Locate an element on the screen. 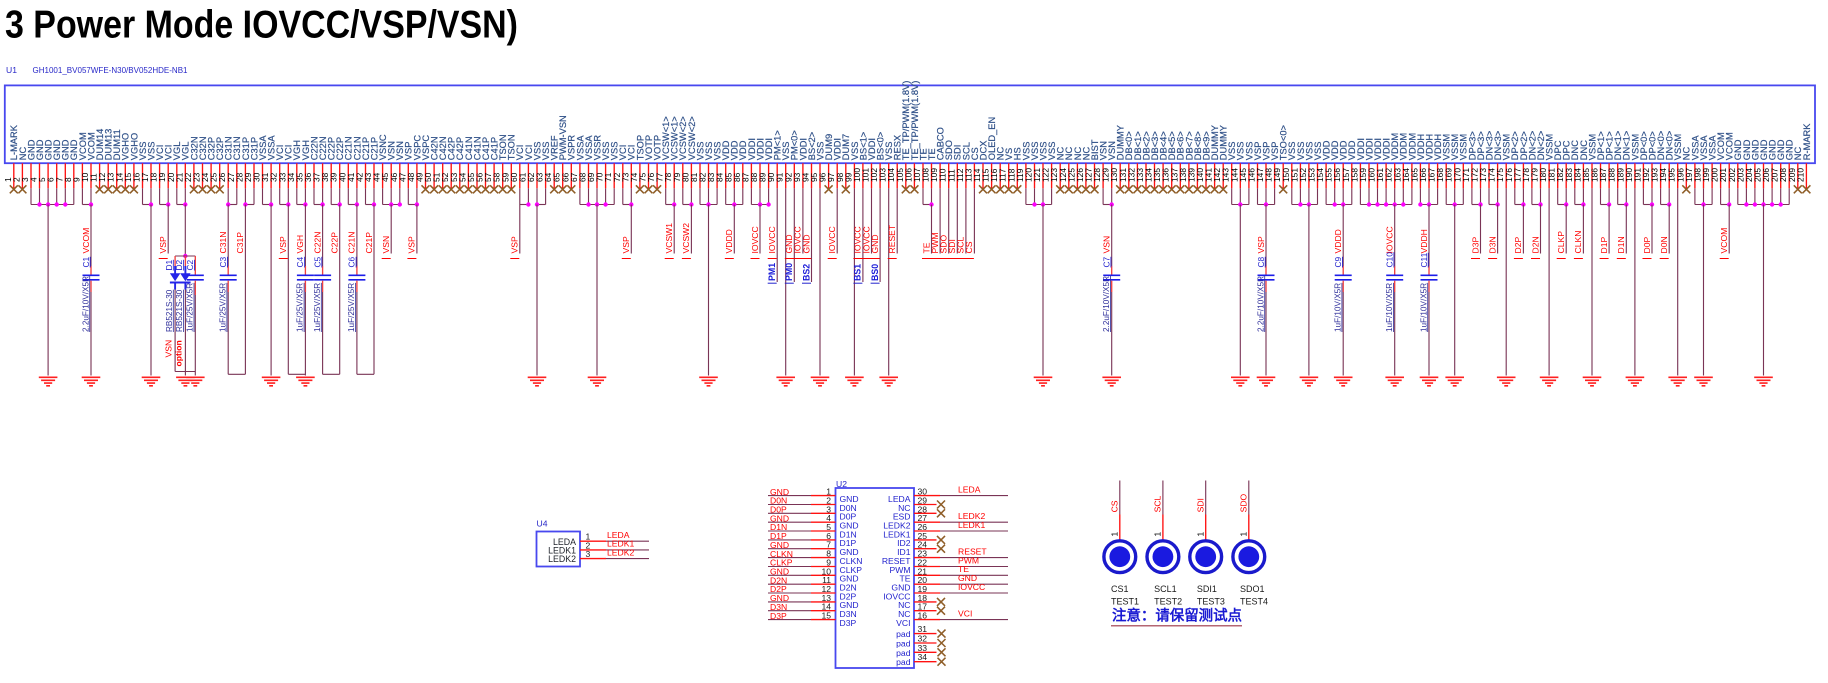 Image resolution: width=1828 pixels, height=683 pixels. svg-text: DCX is located at coordinates (983, 151).